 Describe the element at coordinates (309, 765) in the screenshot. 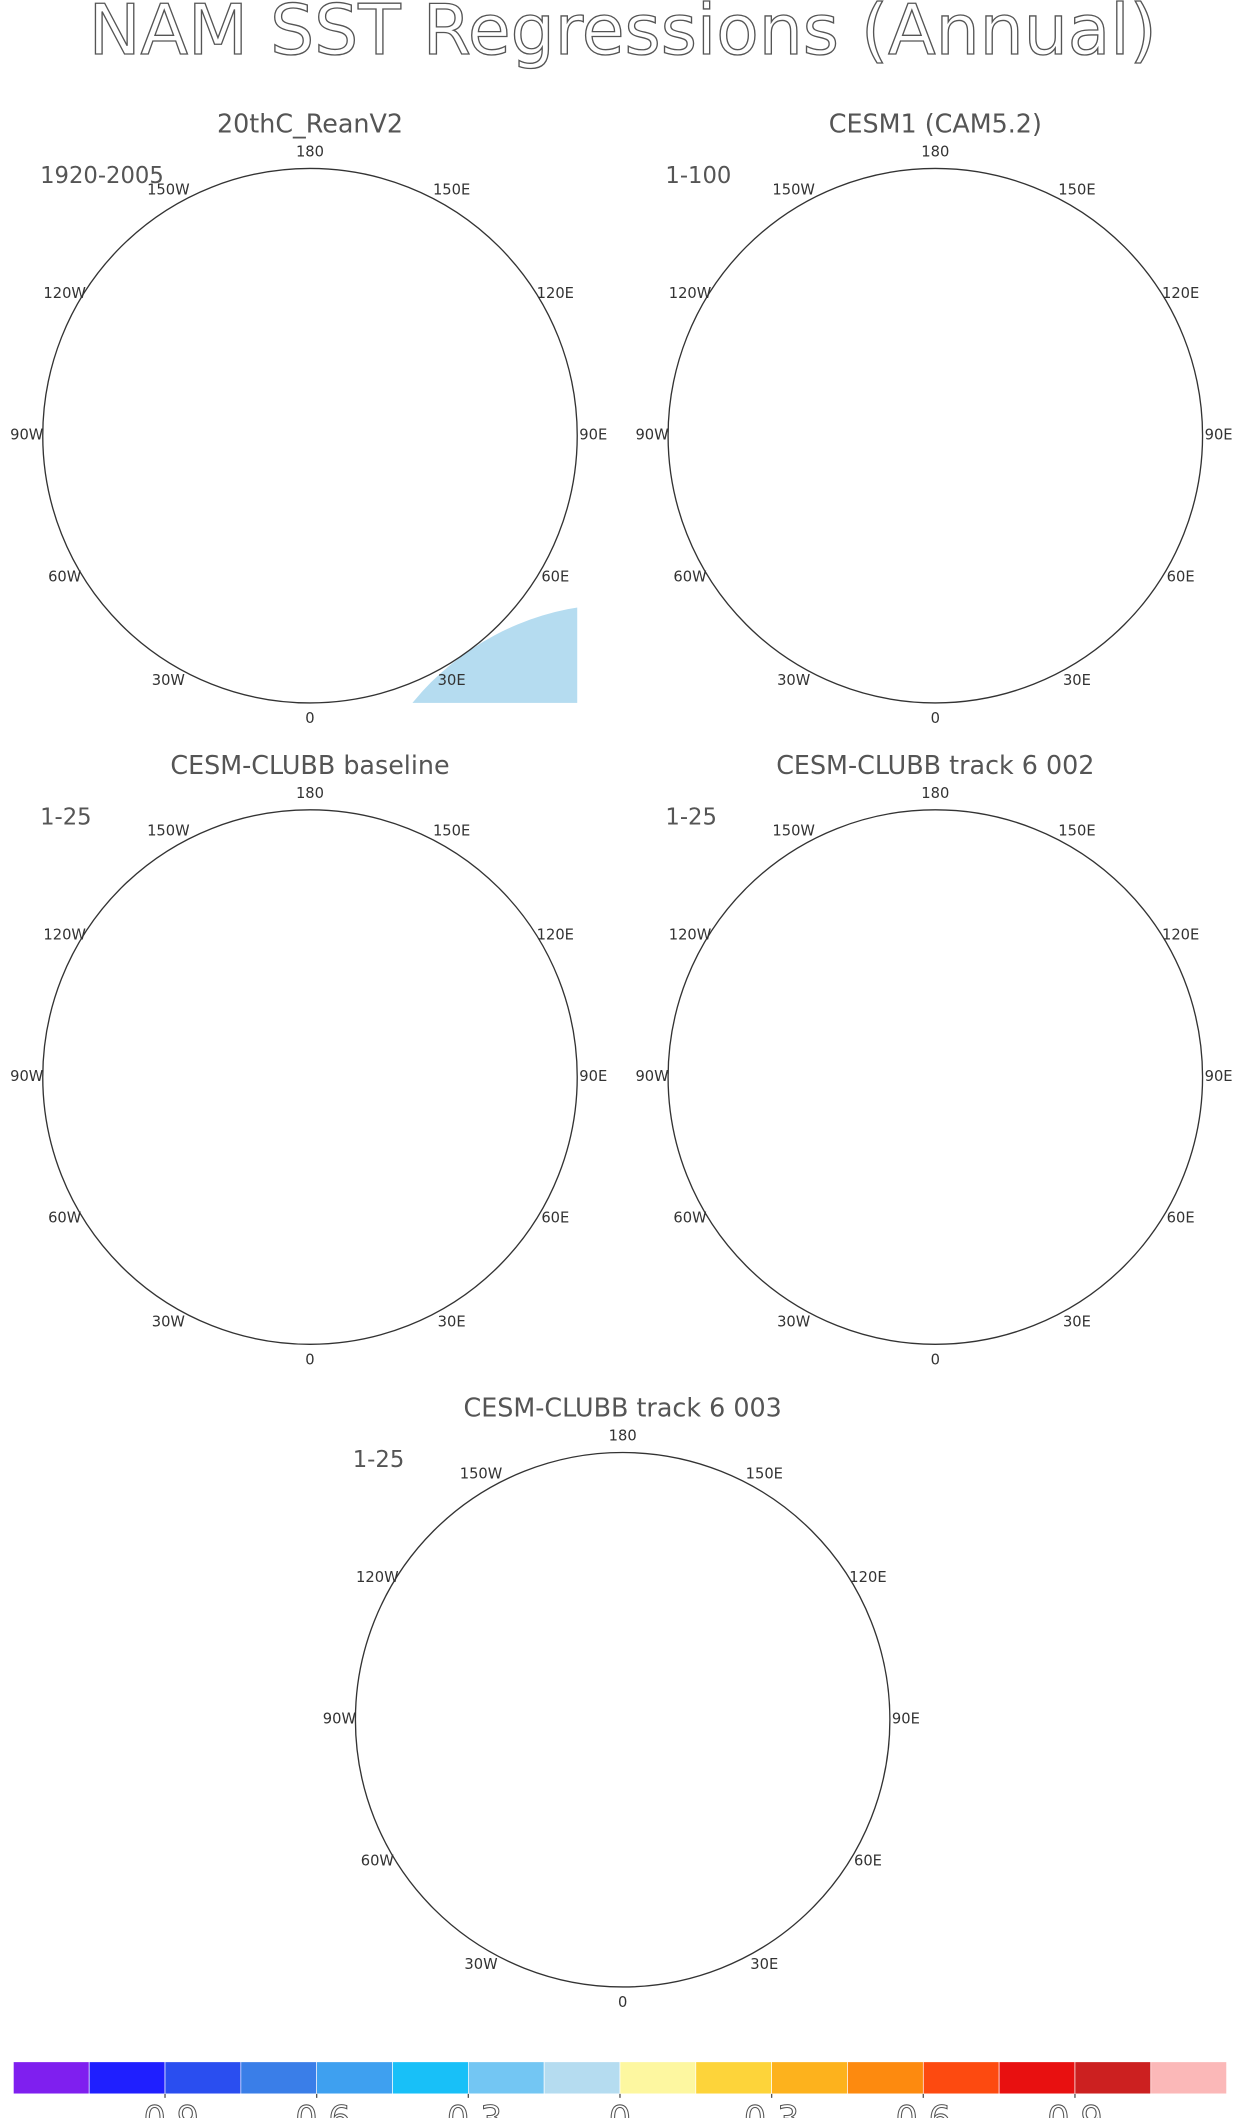

I see `panel-title: CESM-CLUBB baseline` at that location.